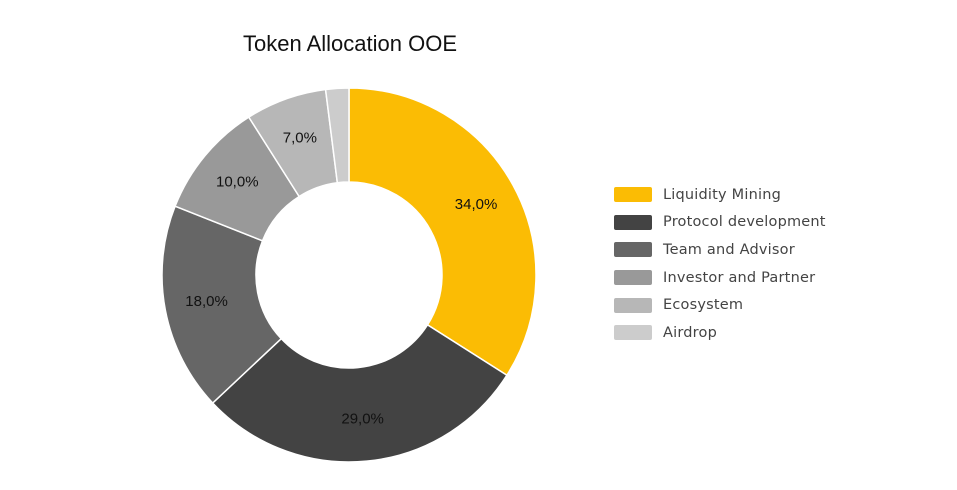  Describe the element at coordinates (337, 135) in the screenshot. I see `slice-airdrop` at that location.